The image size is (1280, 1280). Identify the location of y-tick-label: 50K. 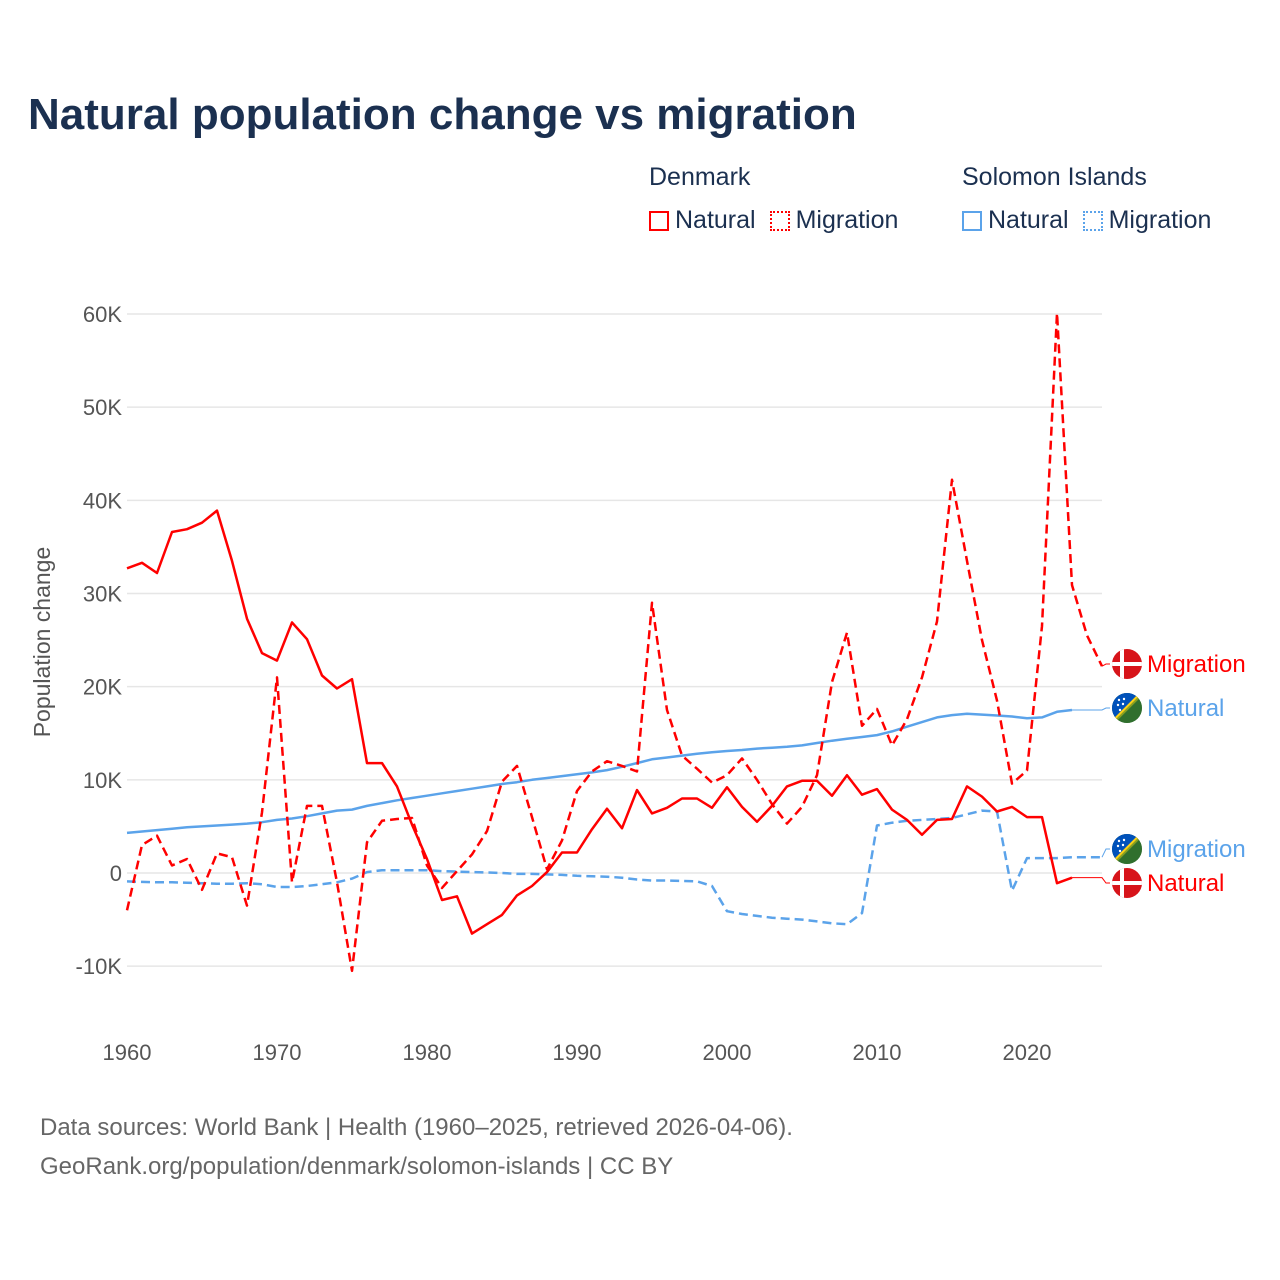
(102, 407).